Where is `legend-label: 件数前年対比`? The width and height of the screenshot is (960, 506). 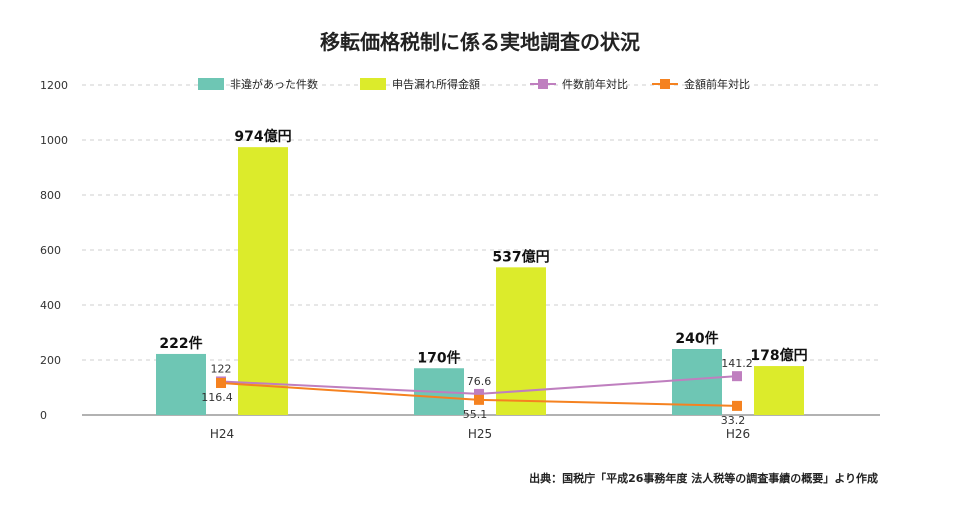 legend-label: 件数前年対比 is located at coordinates (595, 84).